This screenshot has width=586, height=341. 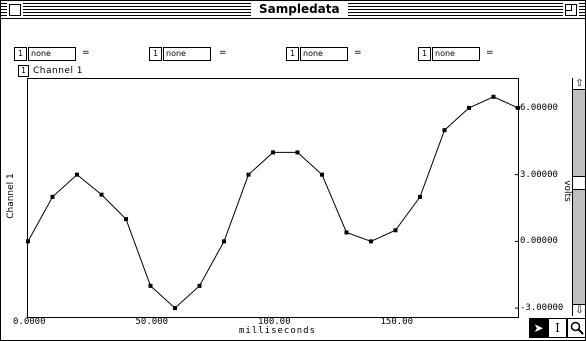 I want to click on y-tick-label: -3.00000, so click(x=542, y=308).